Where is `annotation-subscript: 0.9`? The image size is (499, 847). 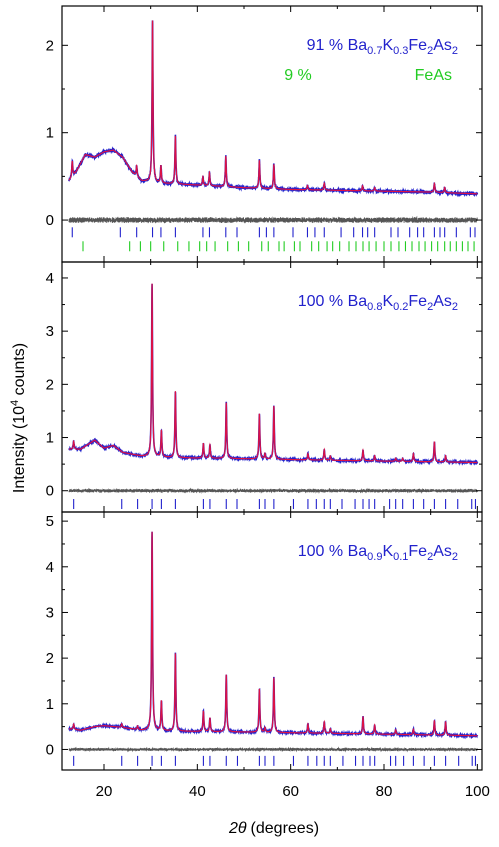 annotation-subscript: 0.9 is located at coordinates (374, 557).